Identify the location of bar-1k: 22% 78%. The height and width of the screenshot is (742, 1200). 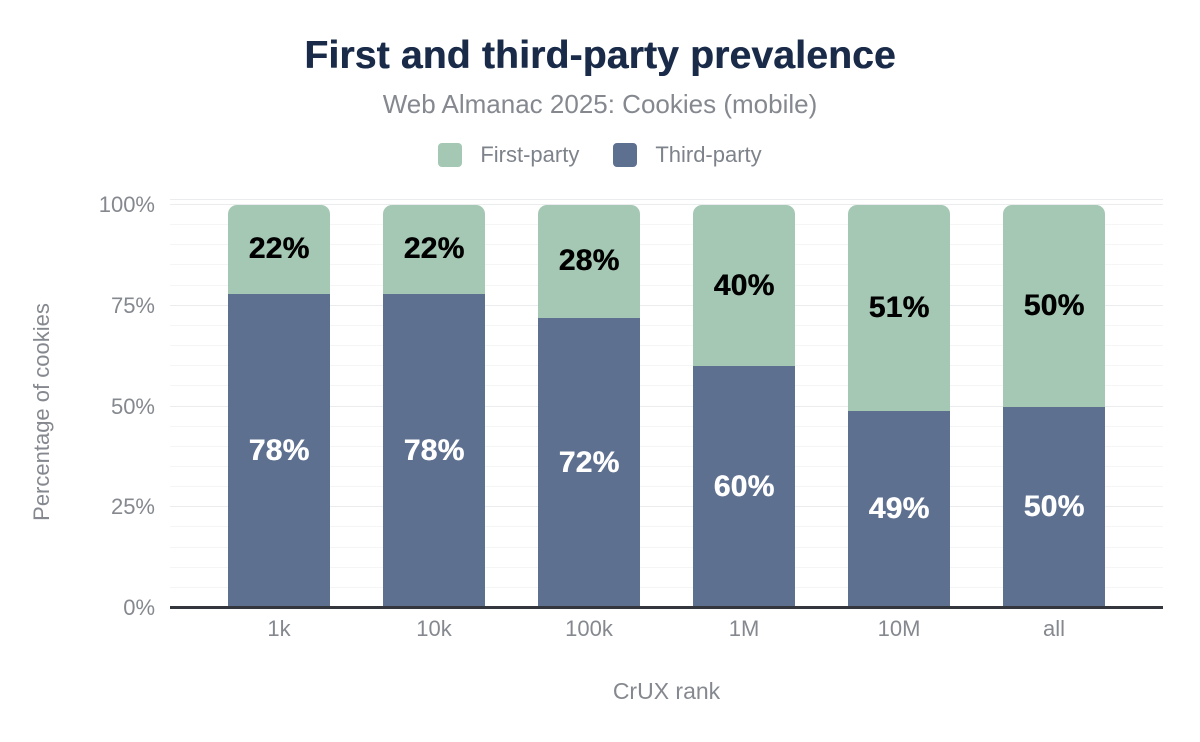
(279, 406).